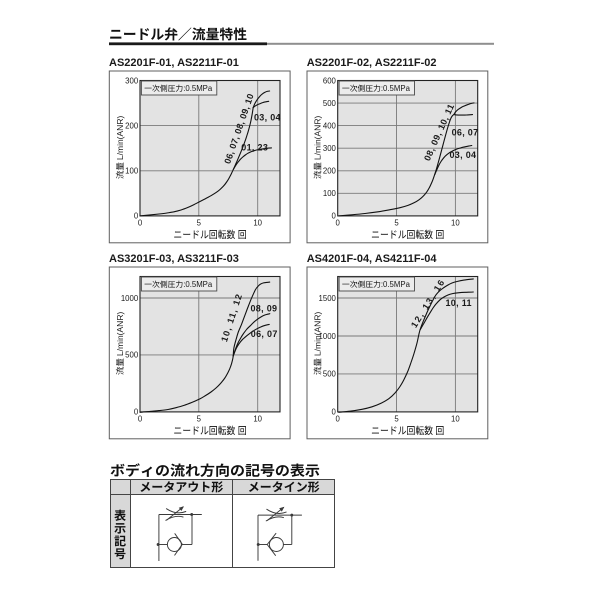  What do you see at coordinates (254, 148) in the screenshot?
I see `svg-text: 01, 23` at bounding box center [254, 148].